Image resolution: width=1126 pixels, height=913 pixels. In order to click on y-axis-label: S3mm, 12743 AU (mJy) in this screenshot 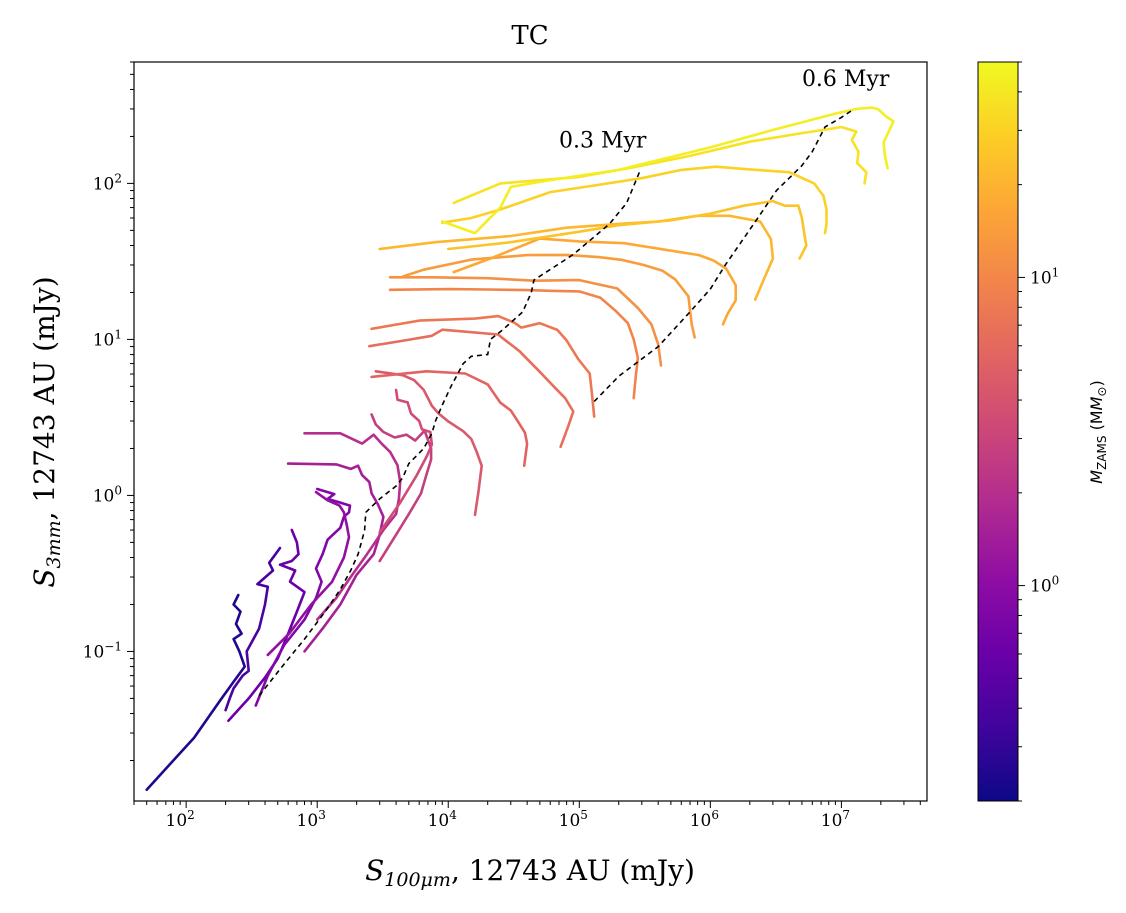, I will do `click(46, 431)`.